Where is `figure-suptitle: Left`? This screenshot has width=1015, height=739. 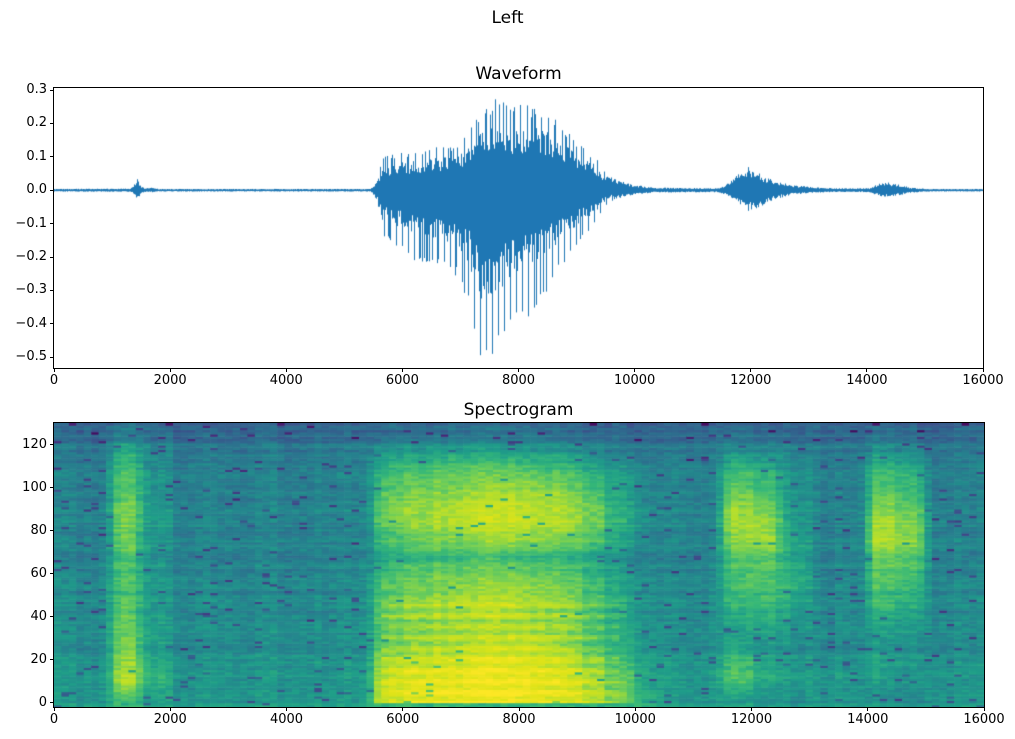 figure-suptitle: Left is located at coordinates (507, 18).